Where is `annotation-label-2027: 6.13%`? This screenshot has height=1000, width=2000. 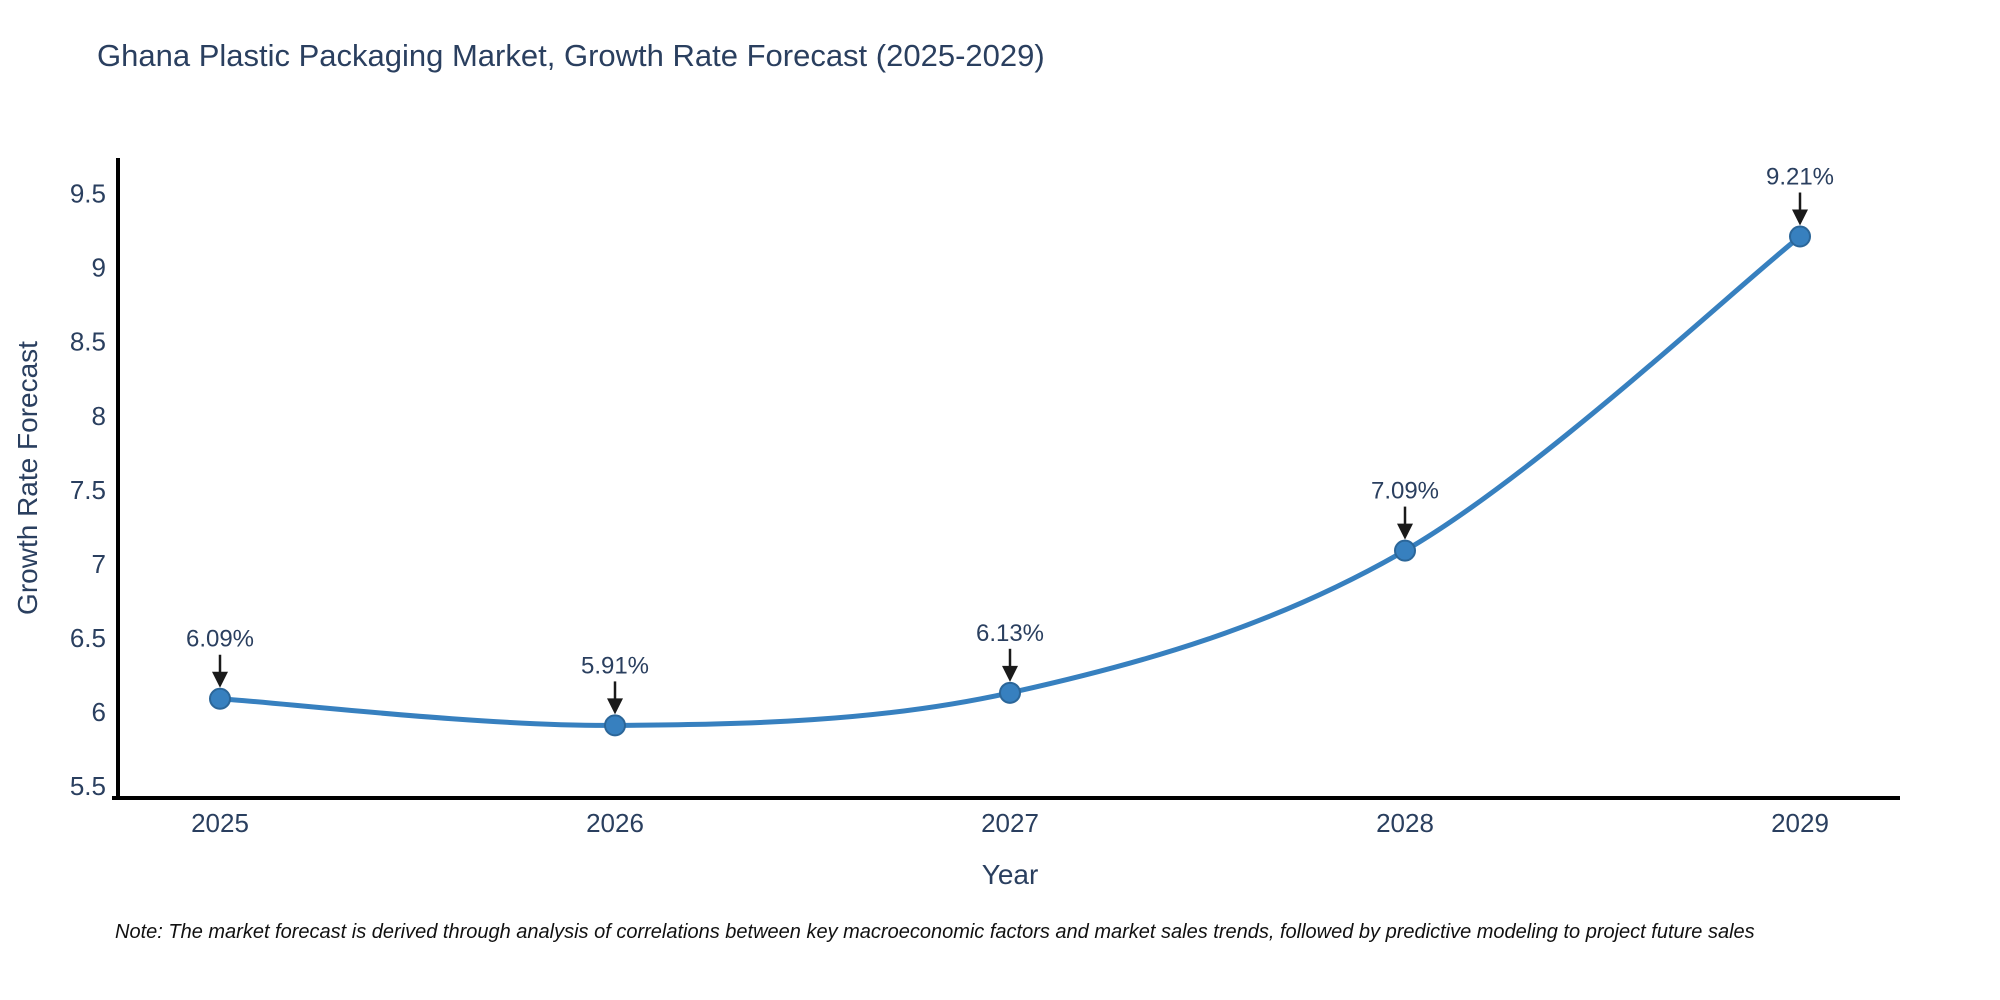
annotation-label-2027: 6.13% is located at coordinates (1010, 633).